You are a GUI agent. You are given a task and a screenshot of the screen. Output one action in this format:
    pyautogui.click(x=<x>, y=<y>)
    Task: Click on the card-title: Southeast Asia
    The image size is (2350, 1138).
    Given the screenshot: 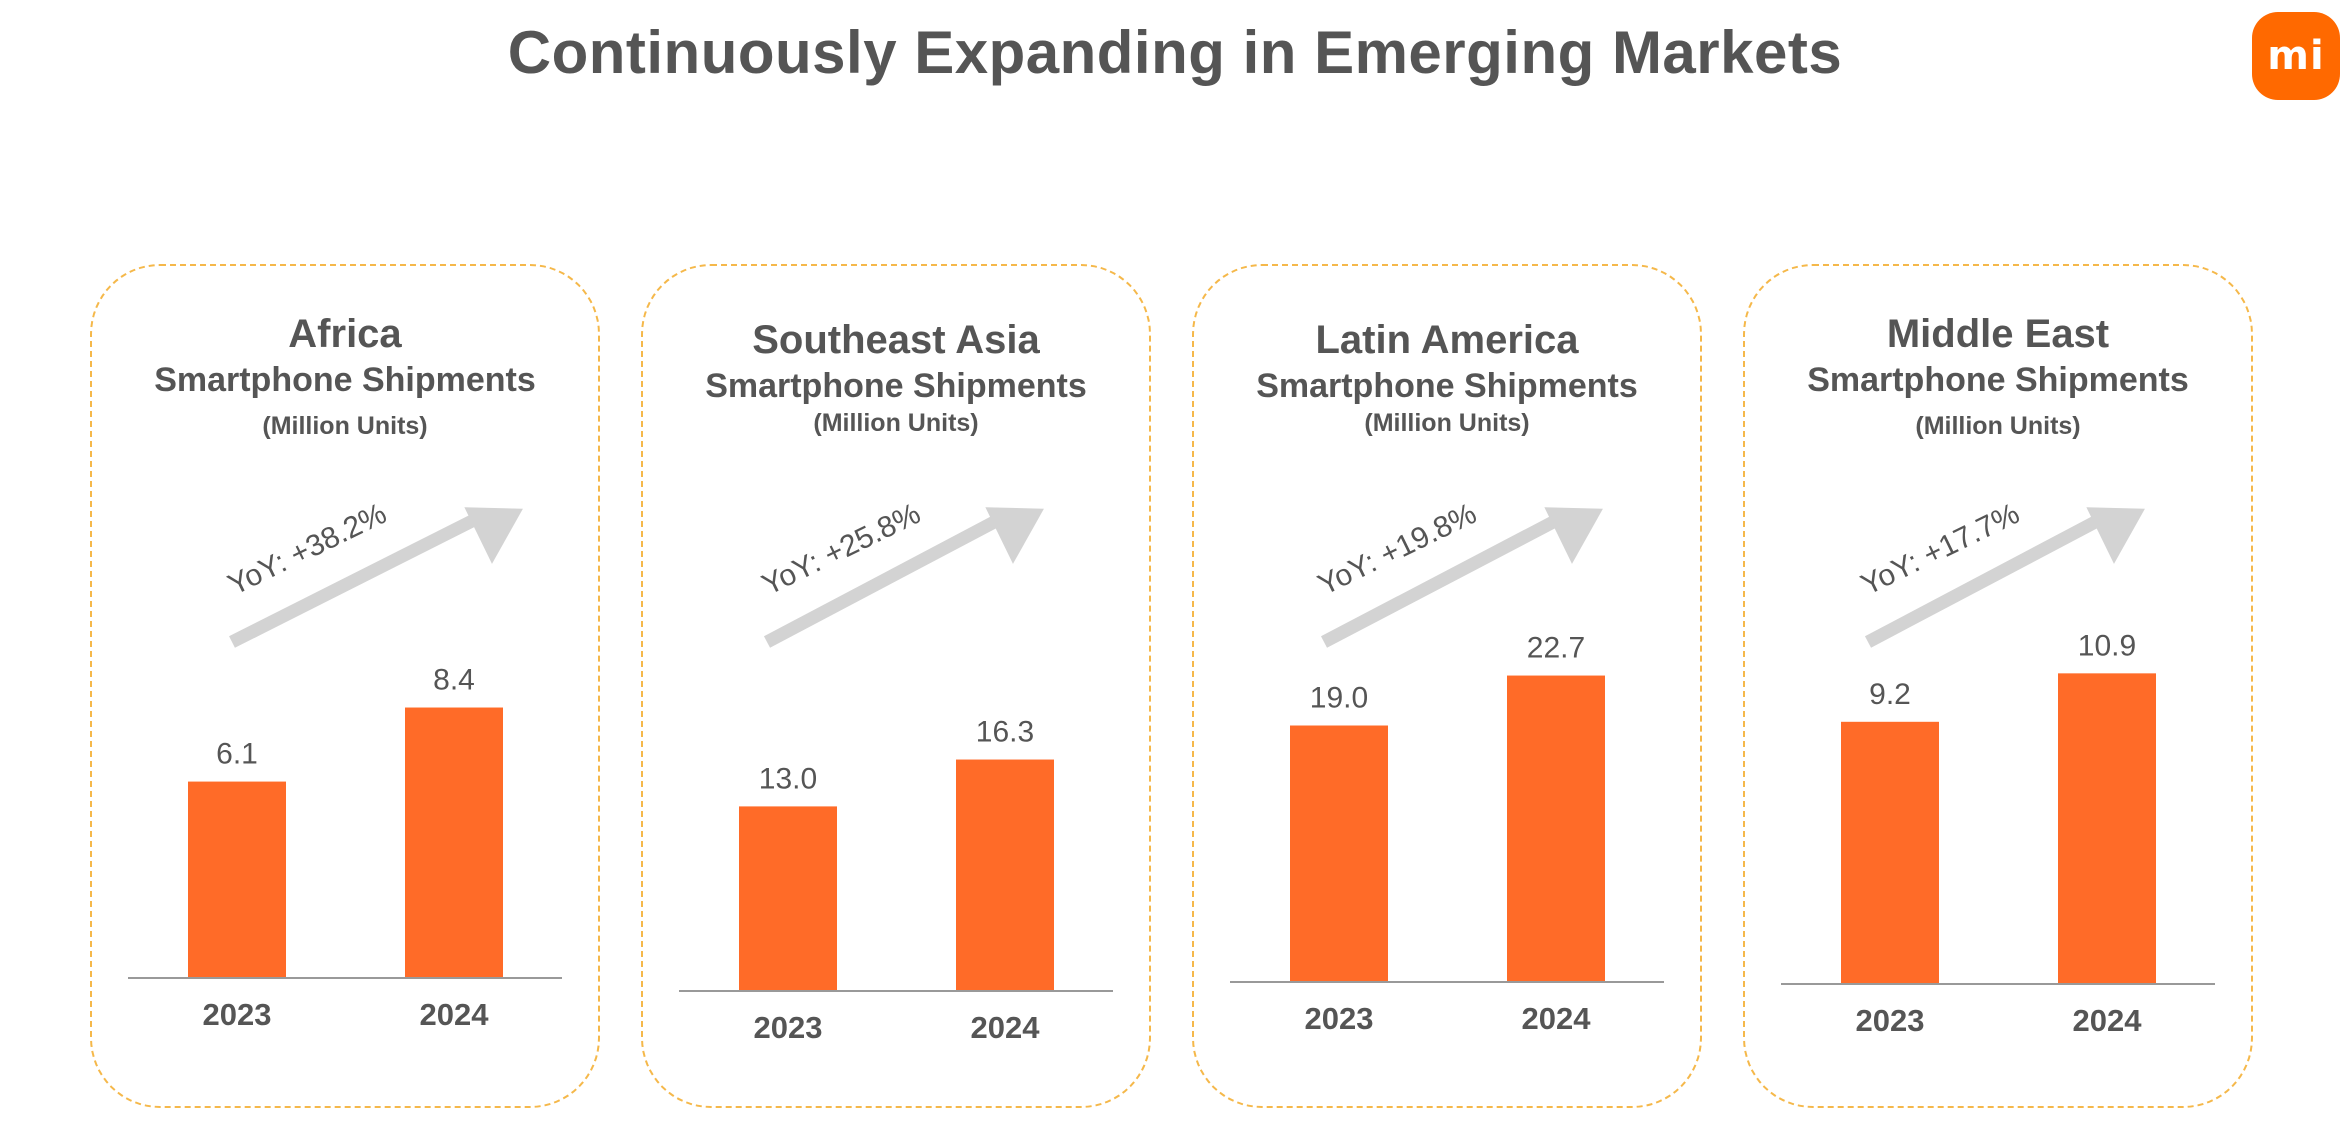 What is the action you would take?
    pyautogui.click(x=896, y=340)
    